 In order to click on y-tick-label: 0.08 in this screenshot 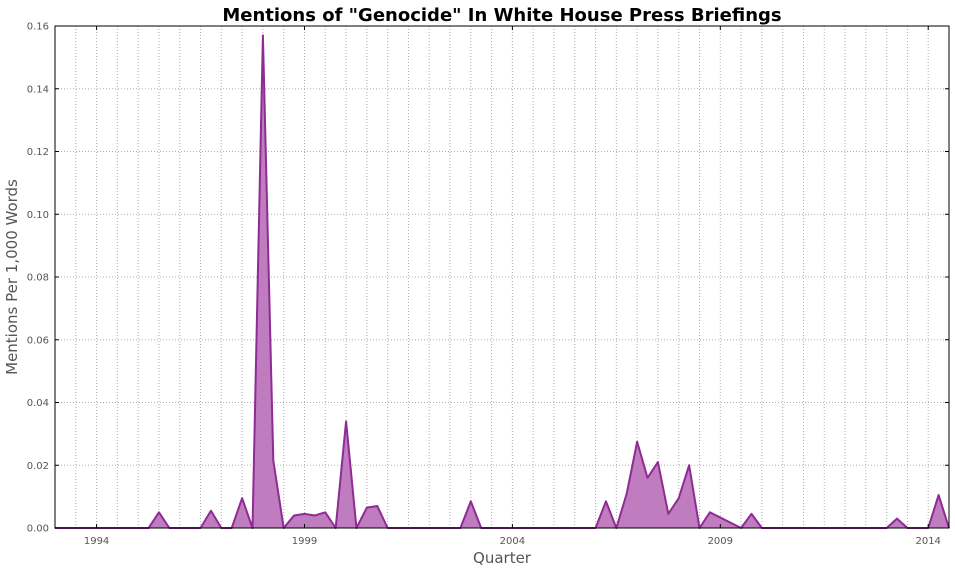, I will do `click(38, 278)`.